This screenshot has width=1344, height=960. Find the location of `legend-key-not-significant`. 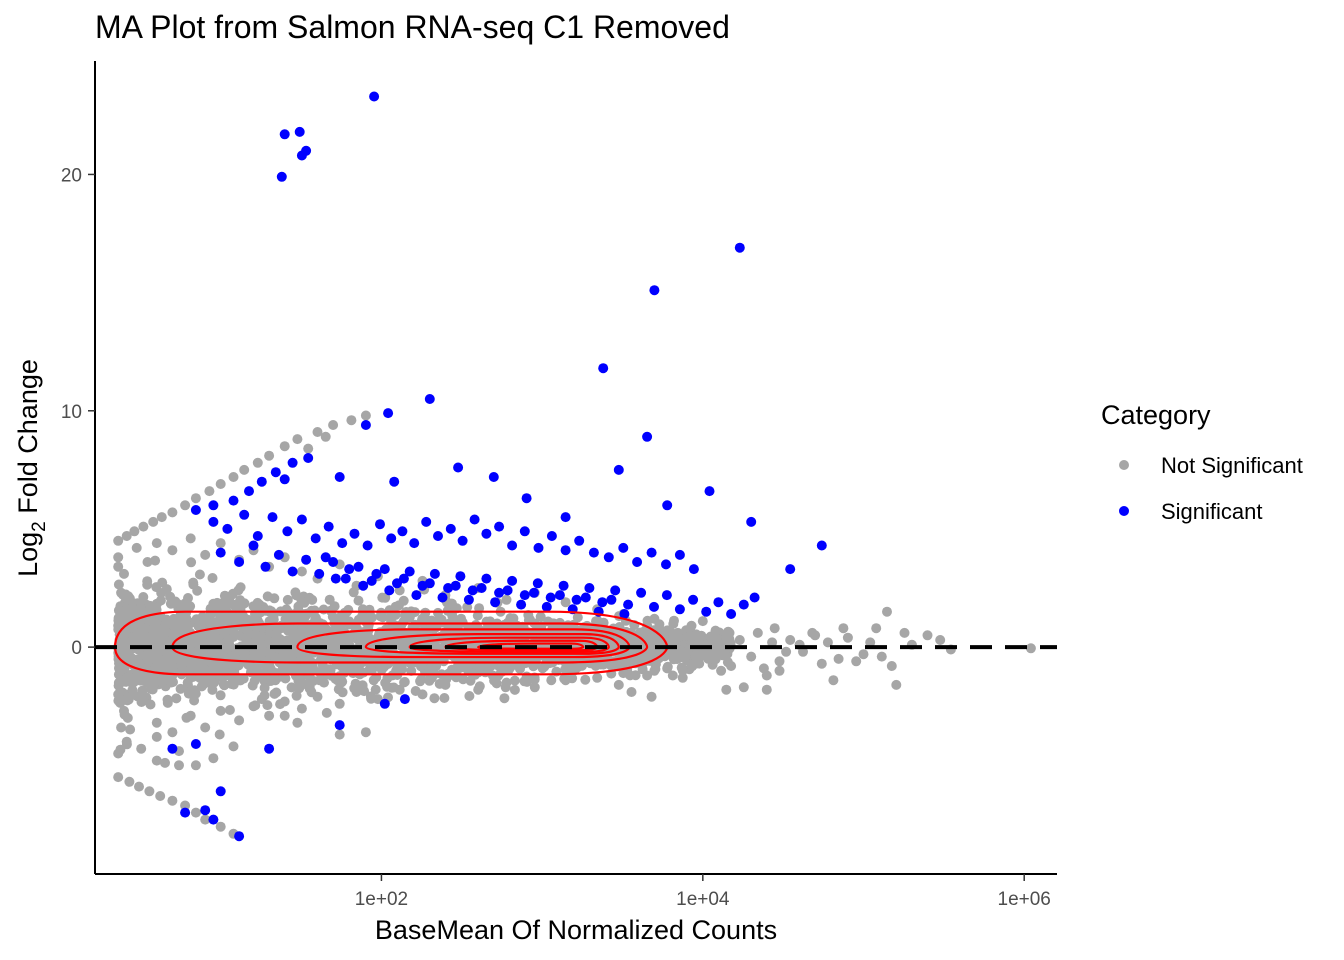

legend-key-not-significant is located at coordinates (1124, 465).